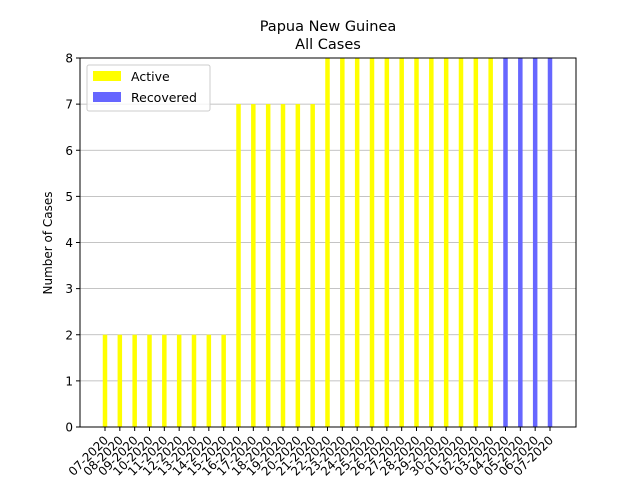  What do you see at coordinates (69, 428) in the screenshot?
I see `y-tick-label: 0` at bounding box center [69, 428].